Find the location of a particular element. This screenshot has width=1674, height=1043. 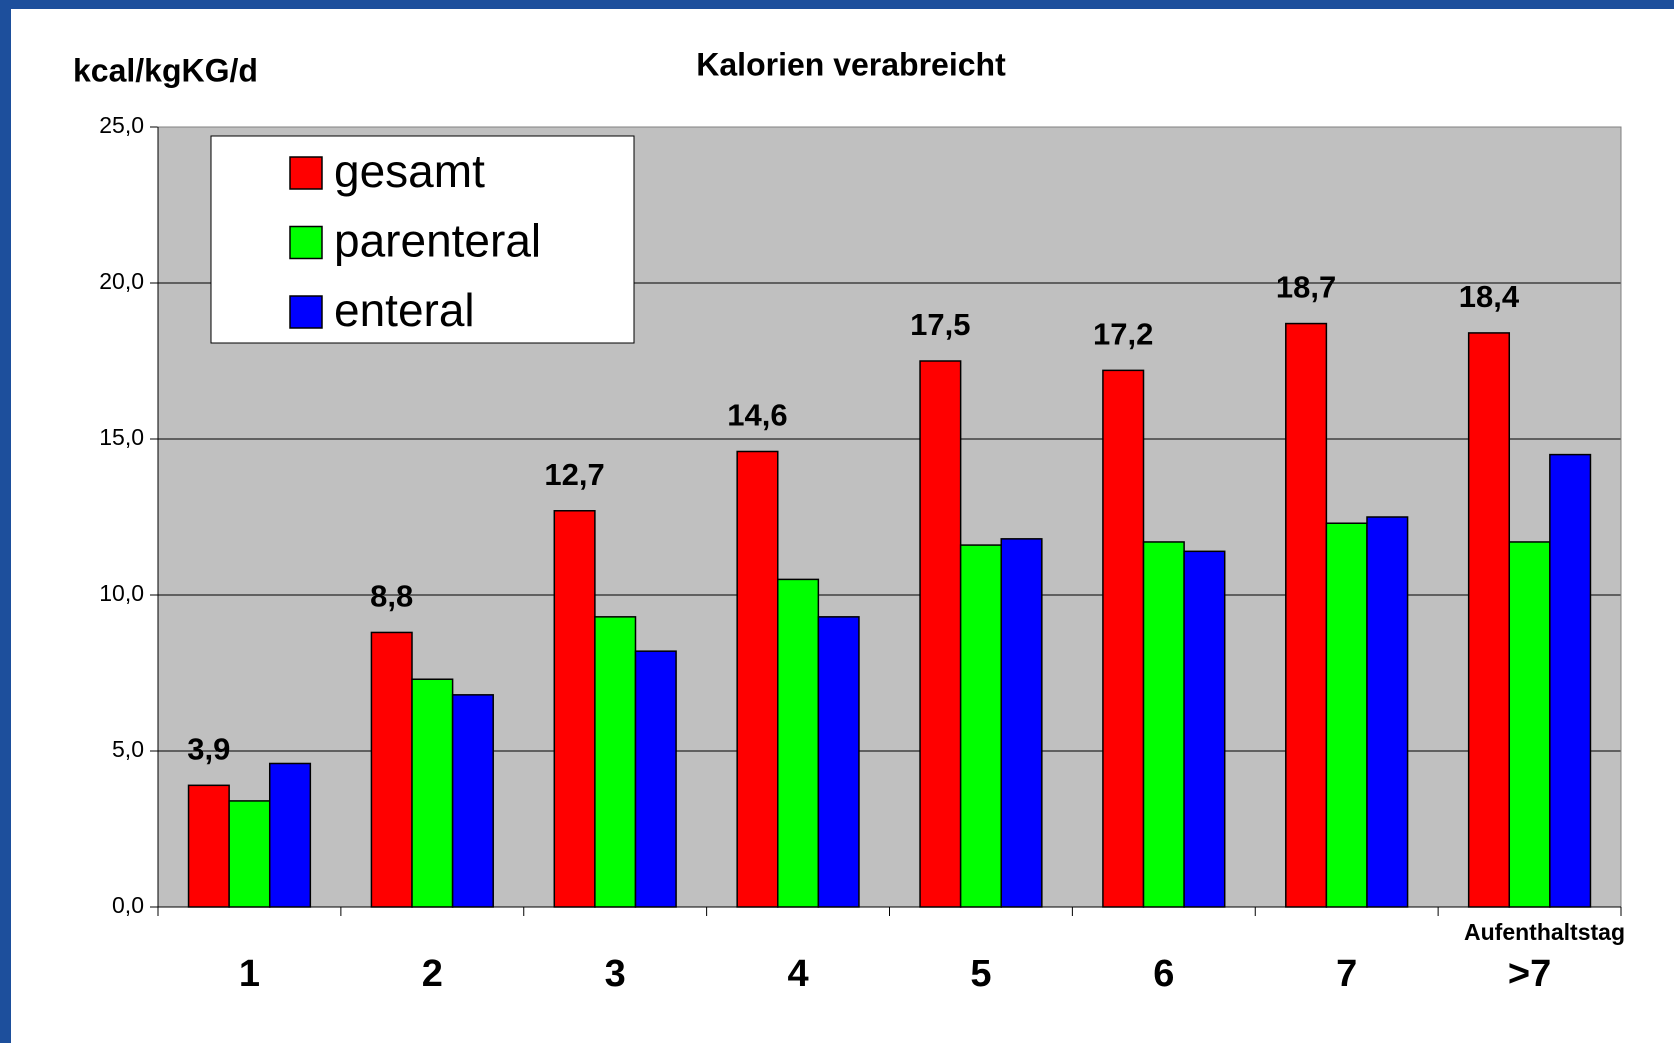

y-tick-label: 10,0 is located at coordinates (121, 593).